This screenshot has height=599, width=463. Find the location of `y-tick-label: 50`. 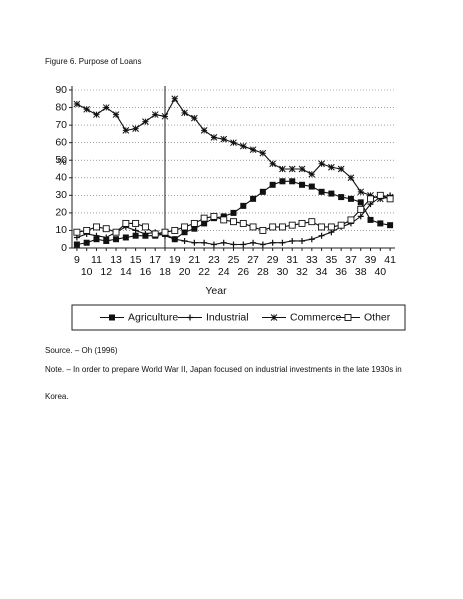

y-tick-label: 50 is located at coordinates (61, 160).